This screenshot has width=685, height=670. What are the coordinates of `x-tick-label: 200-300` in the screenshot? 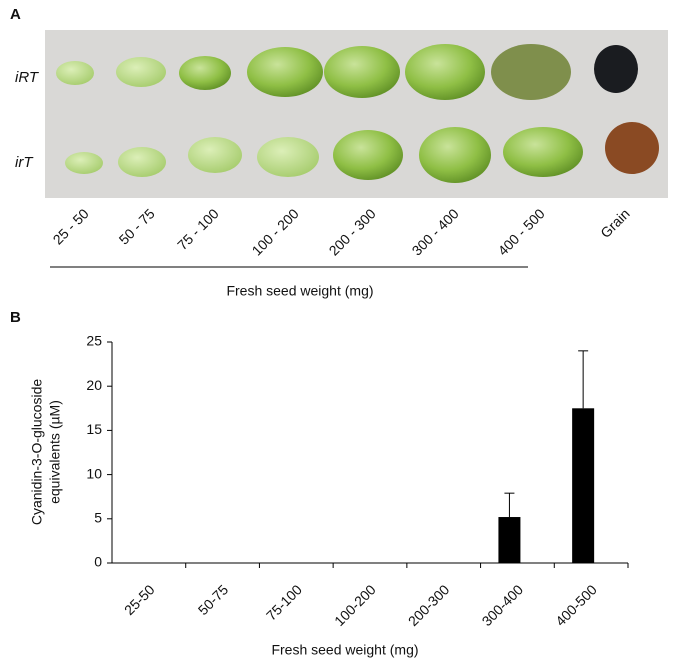 It's located at (429, 605).